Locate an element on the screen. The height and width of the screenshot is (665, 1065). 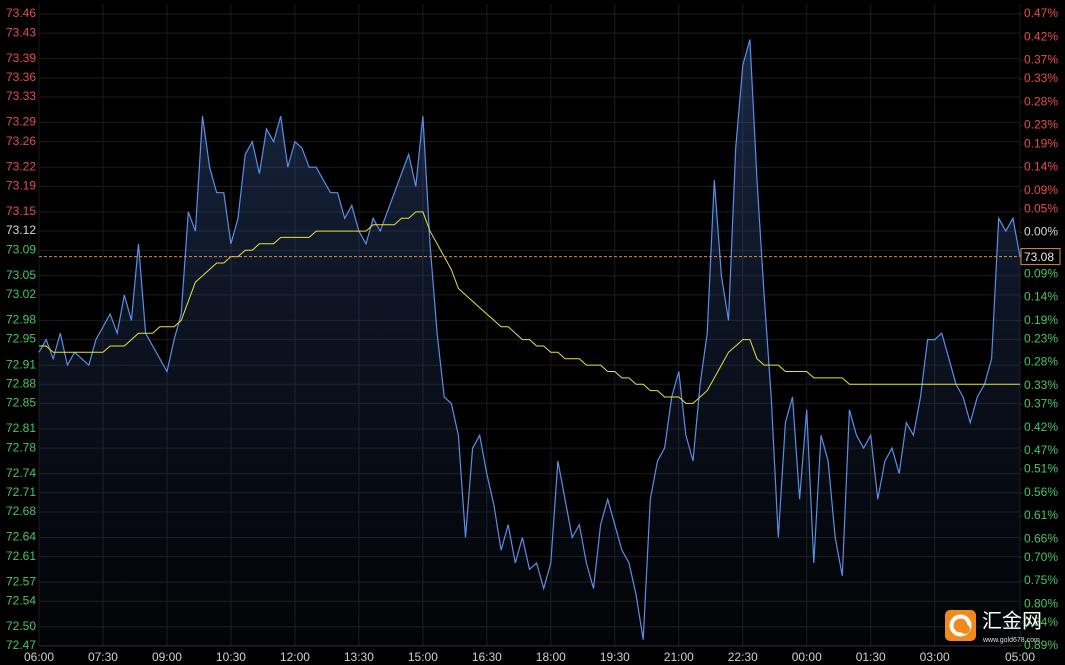
y-tick-label: 72.74 is located at coordinates (21, 473).